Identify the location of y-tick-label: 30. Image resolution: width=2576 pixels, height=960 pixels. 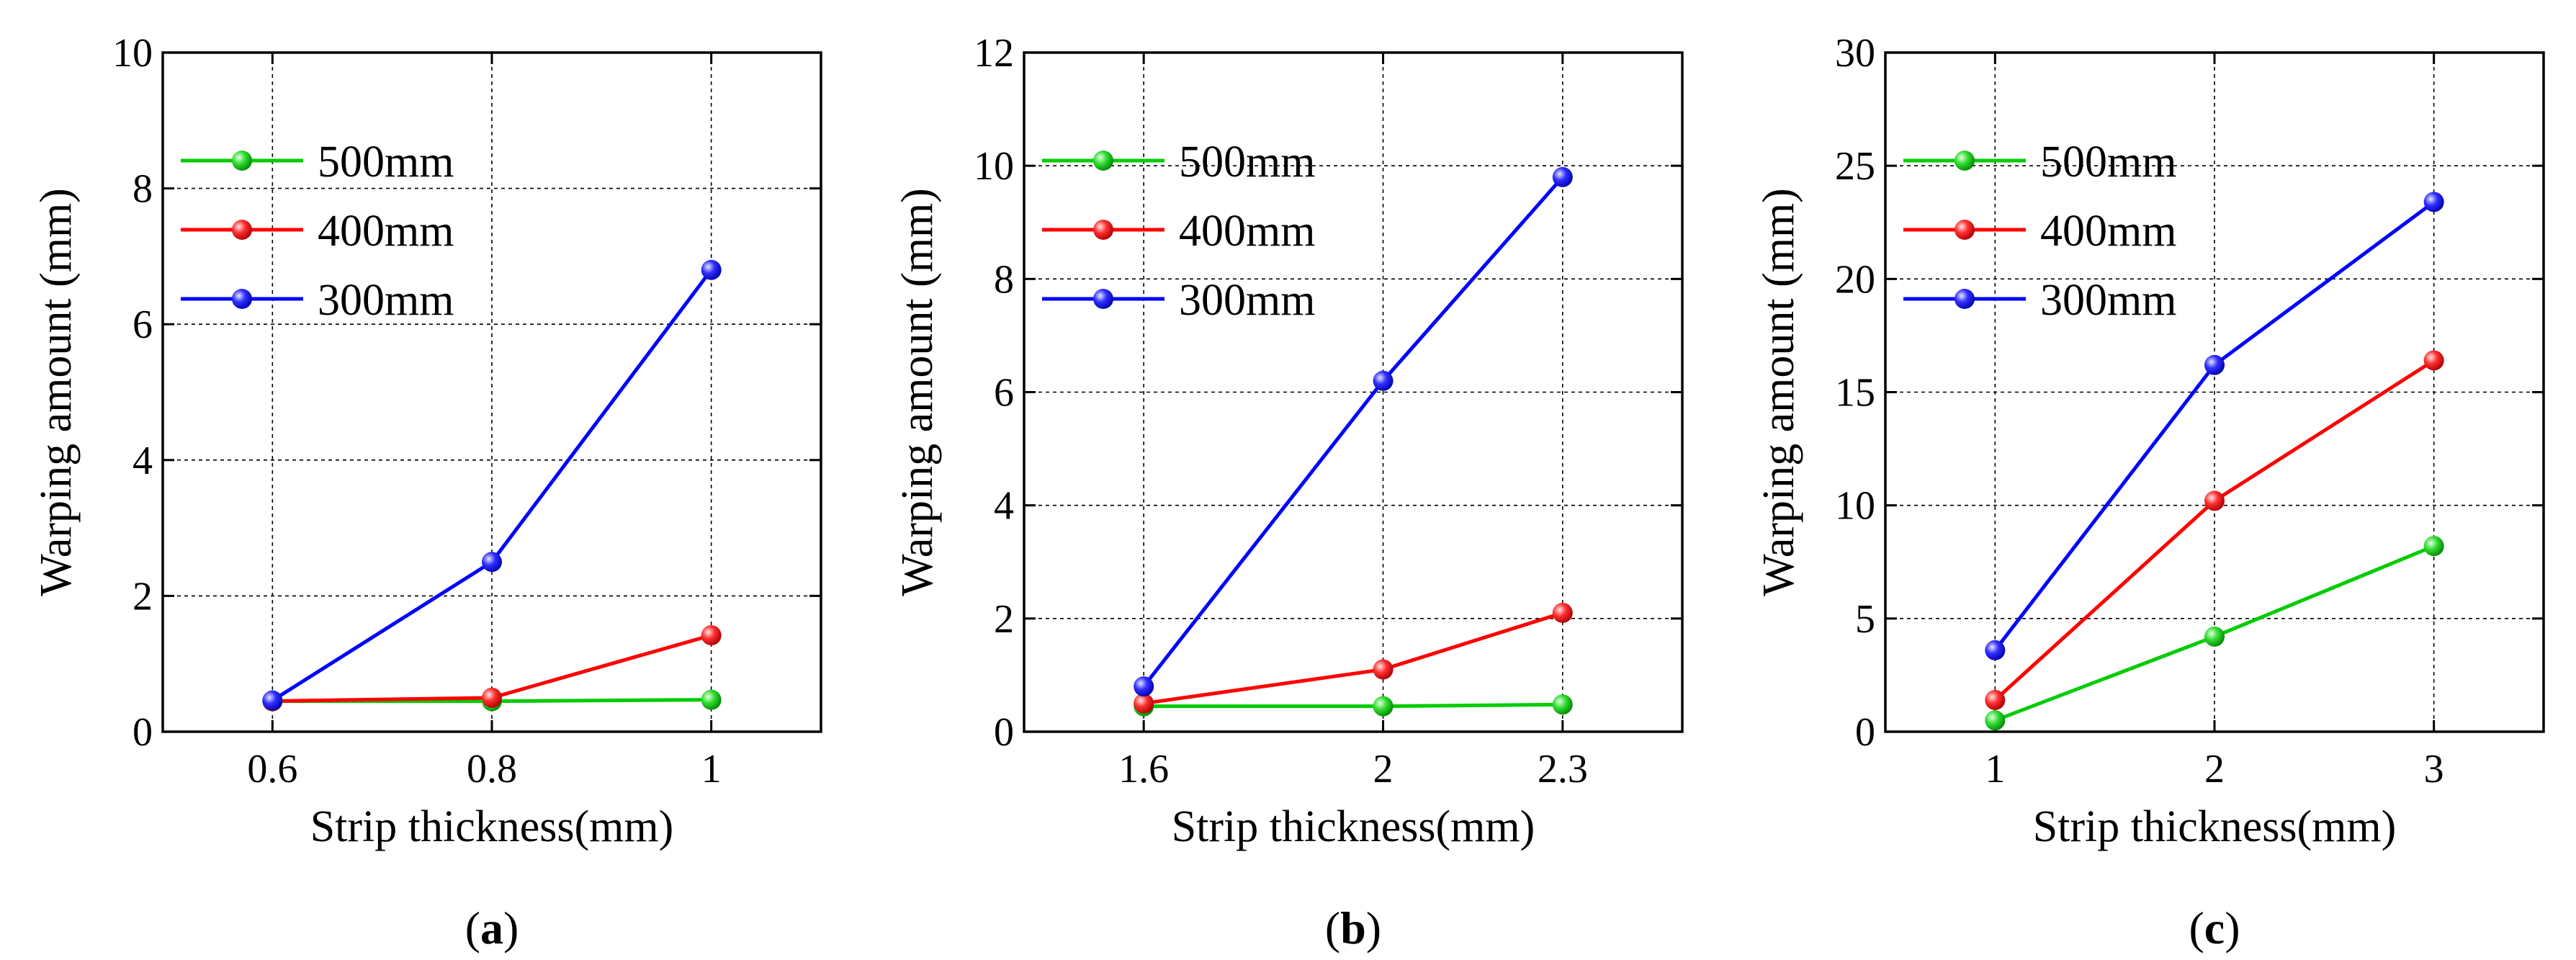
(1855, 53).